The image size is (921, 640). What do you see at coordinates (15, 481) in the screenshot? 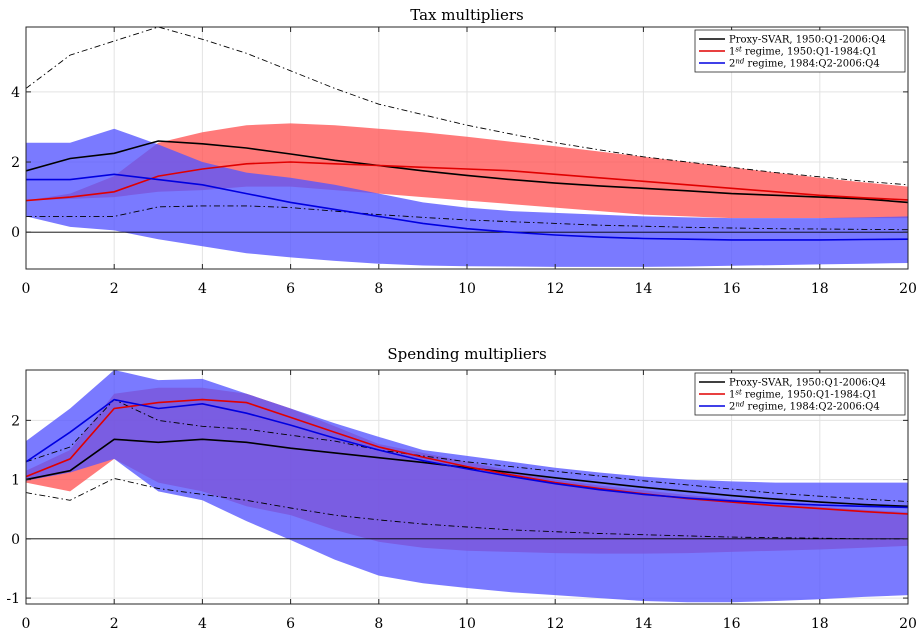
I see `y-tick-label: 1` at bounding box center [15, 481].